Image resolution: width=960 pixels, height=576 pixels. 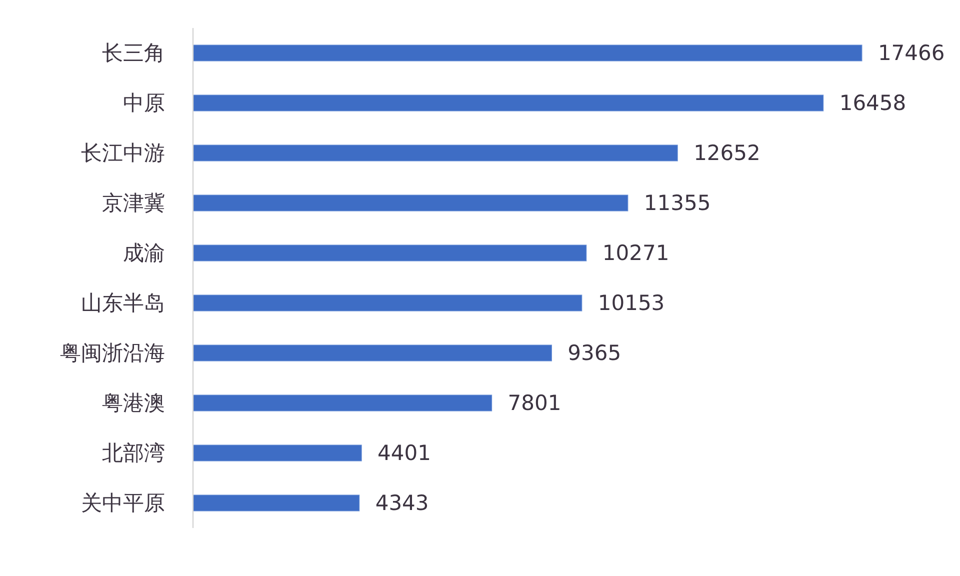 I want to click on data-label: 12652, so click(x=727, y=153).